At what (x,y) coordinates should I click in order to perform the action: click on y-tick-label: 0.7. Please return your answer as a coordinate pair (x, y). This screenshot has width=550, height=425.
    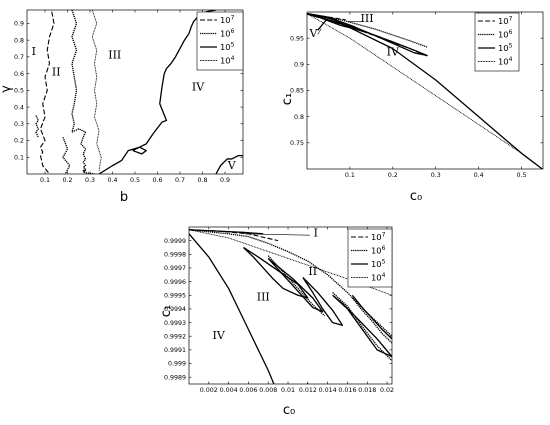
    Looking at the image, I should click on (19, 57).